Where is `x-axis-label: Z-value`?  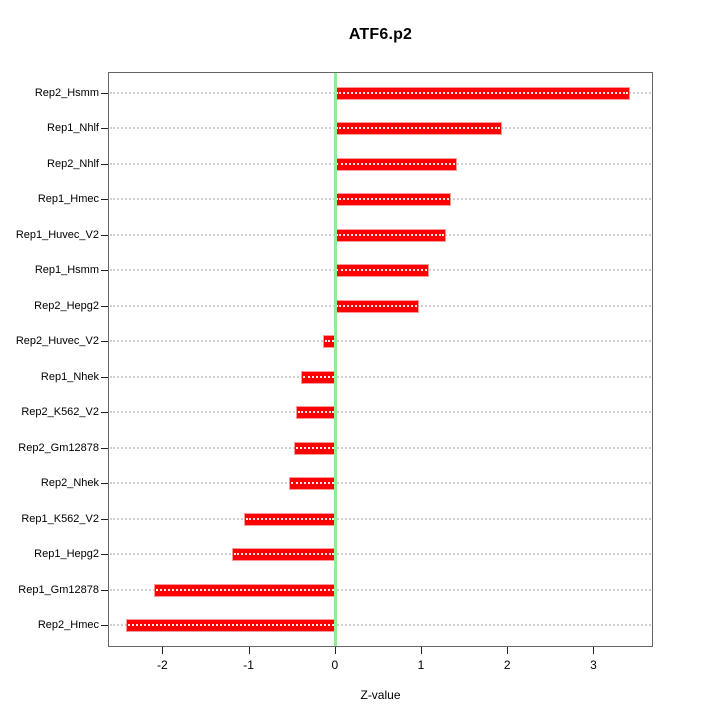
x-axis-label: Z-value is located at coordinates (380, 695).